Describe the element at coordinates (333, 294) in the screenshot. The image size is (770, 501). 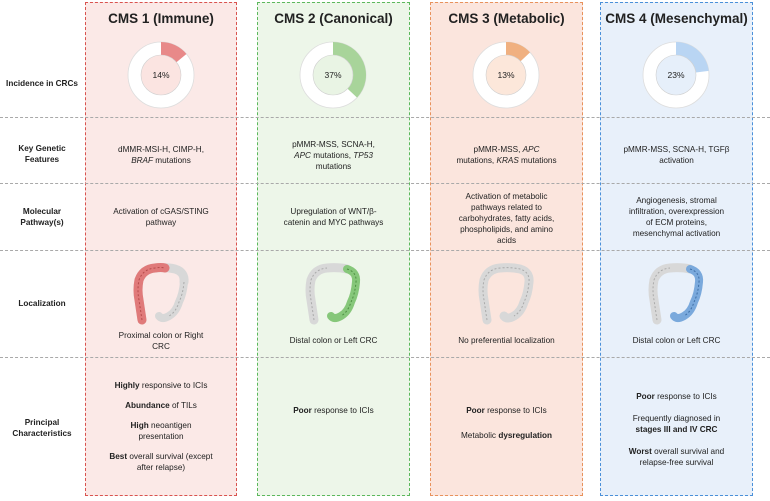
I see `colon-illustration-cms2` at that location.